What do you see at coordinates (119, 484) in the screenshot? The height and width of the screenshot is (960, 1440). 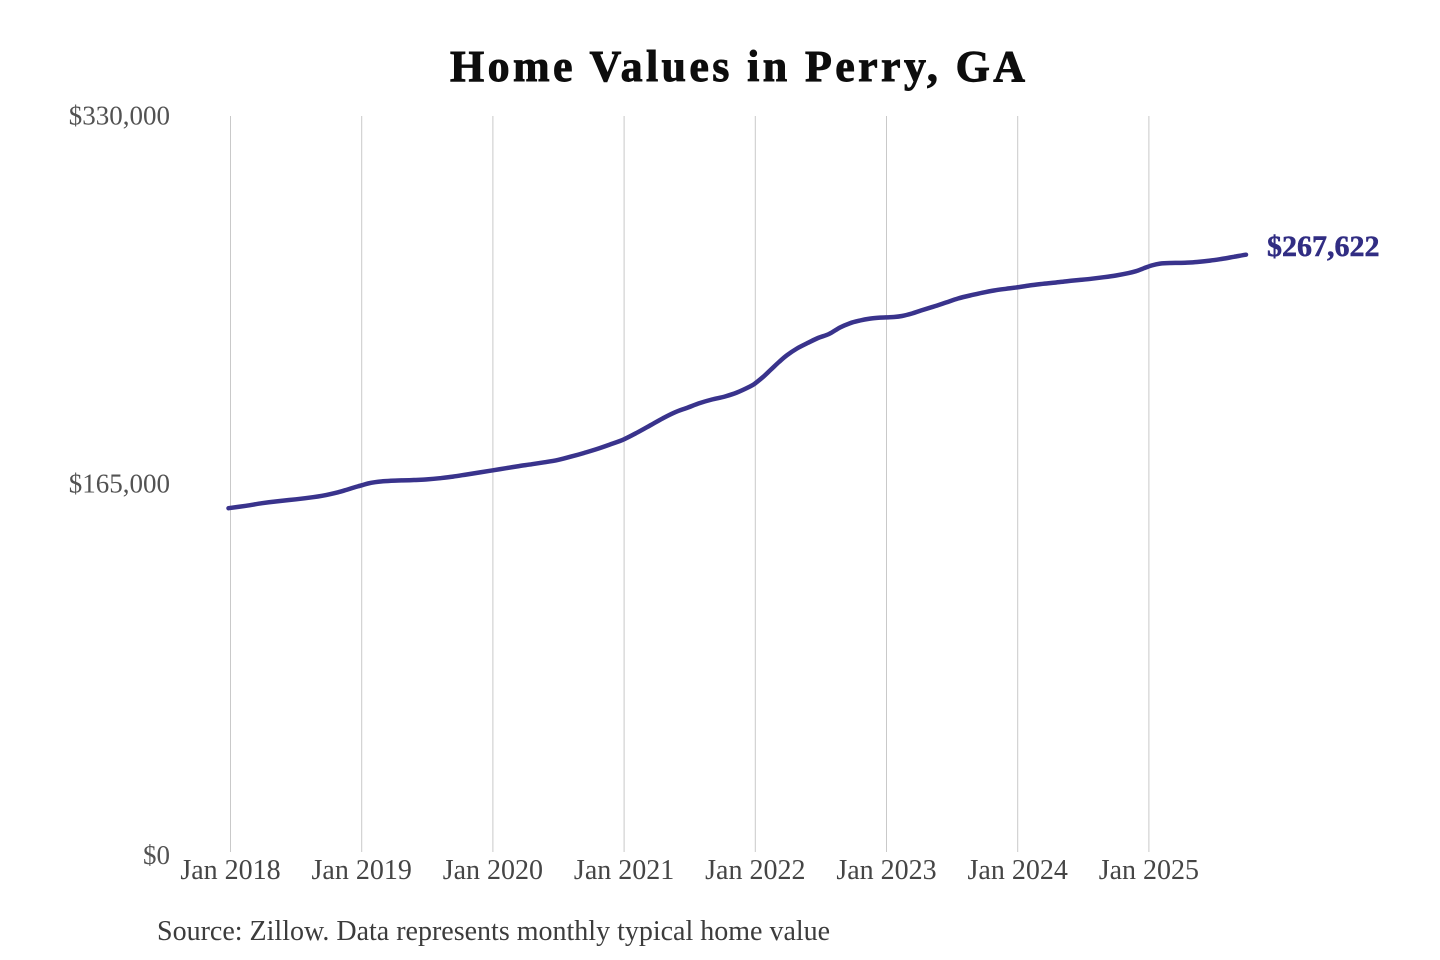 I see `svg-text: $165,000` at bounding box center [119, 484].